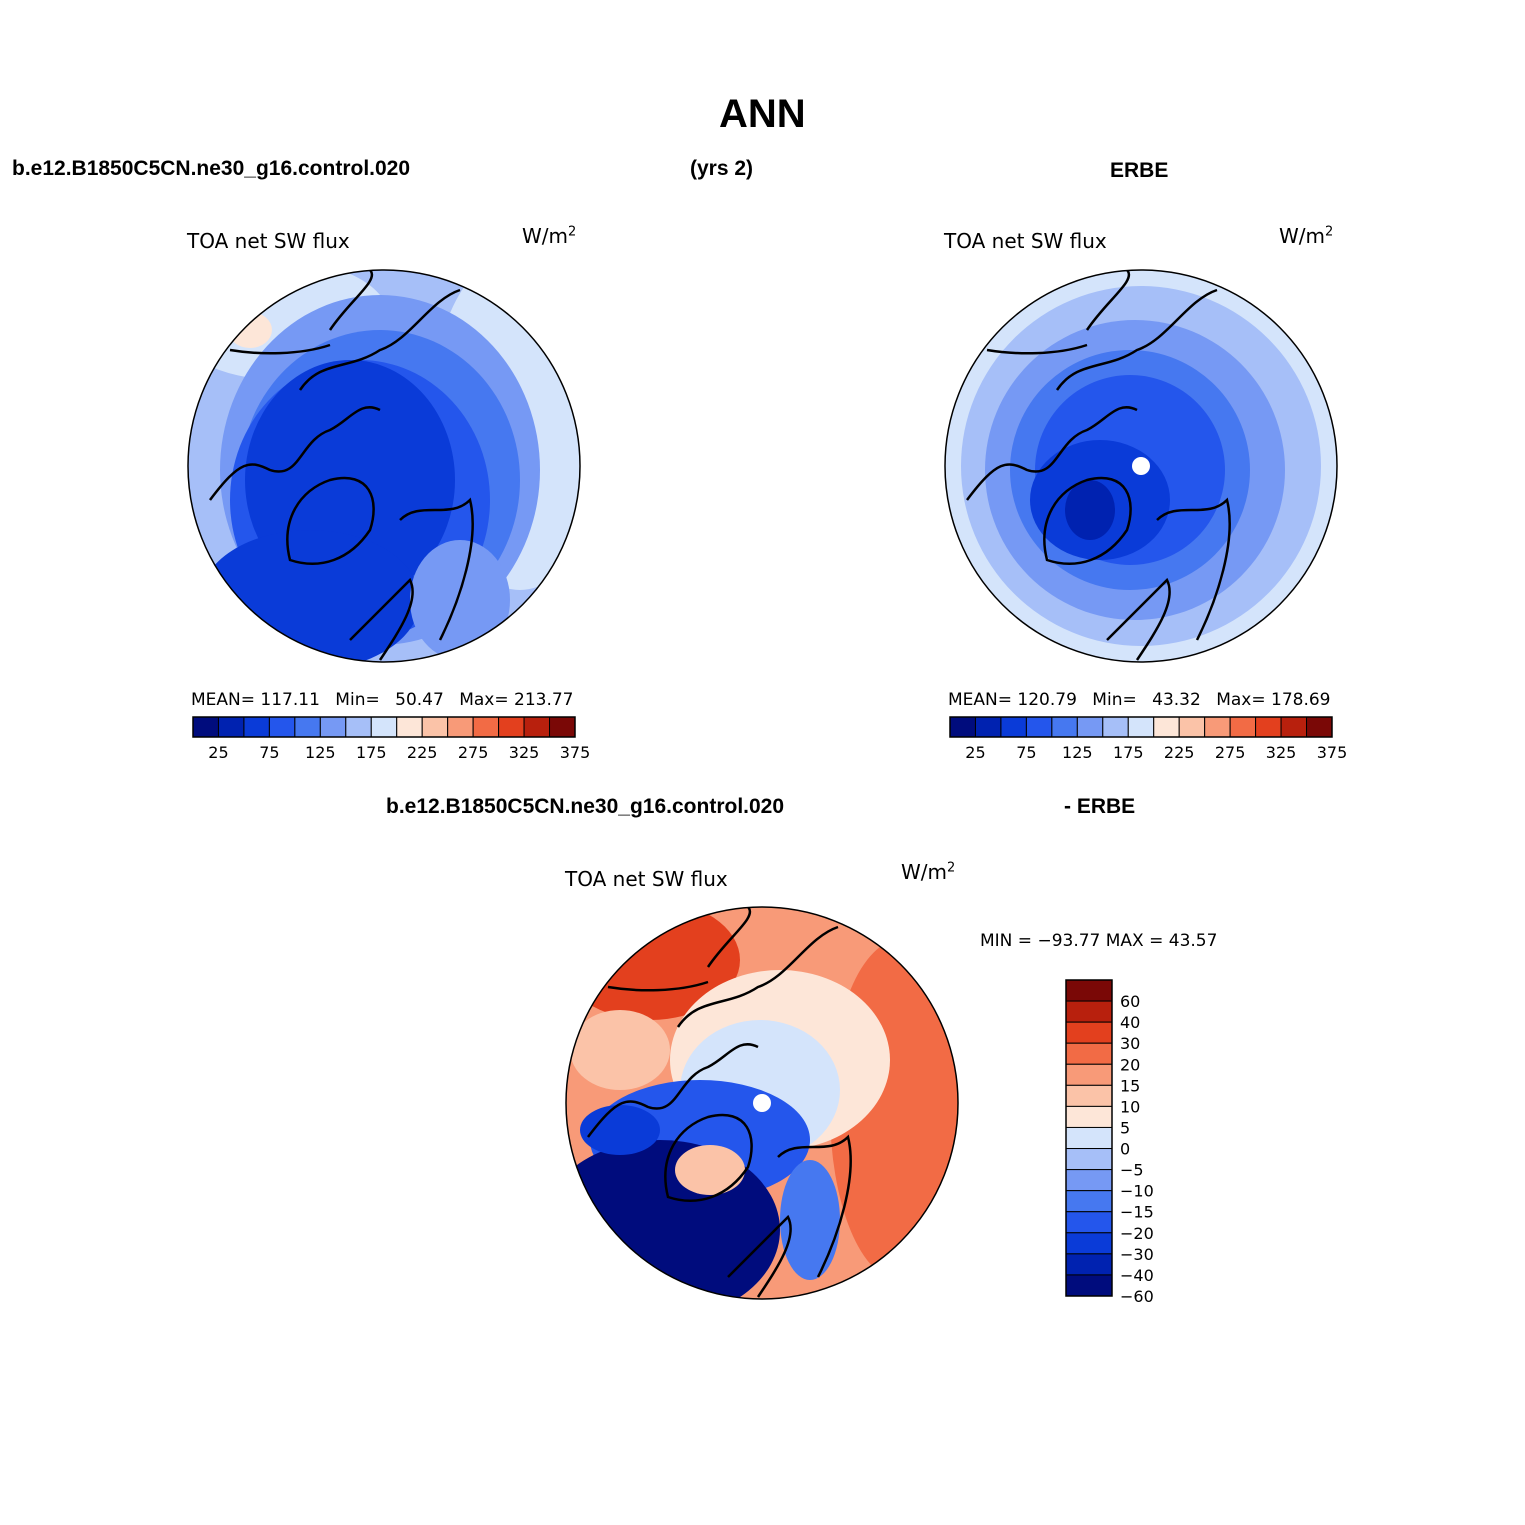 This screenshot has height=1525, width=1525. What do you see at coordinates (1301, 700) in the screenshot?
I see `obs-max-value: 178.69` at bounding box center [1301, 700].